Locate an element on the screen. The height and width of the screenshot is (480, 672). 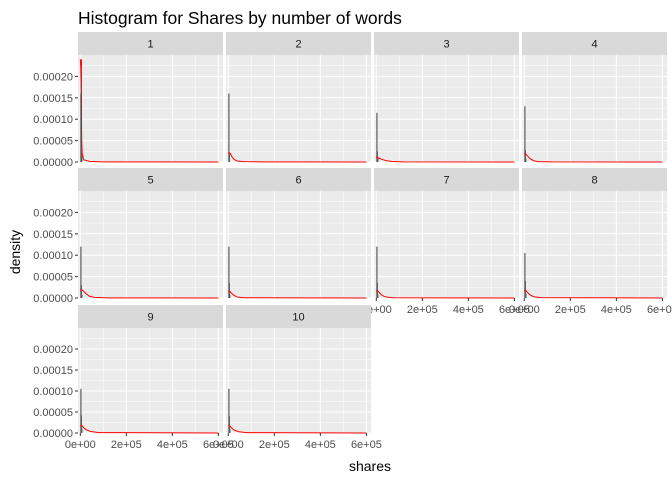
facet-panel: 2 is located at coordinates (298, 97).